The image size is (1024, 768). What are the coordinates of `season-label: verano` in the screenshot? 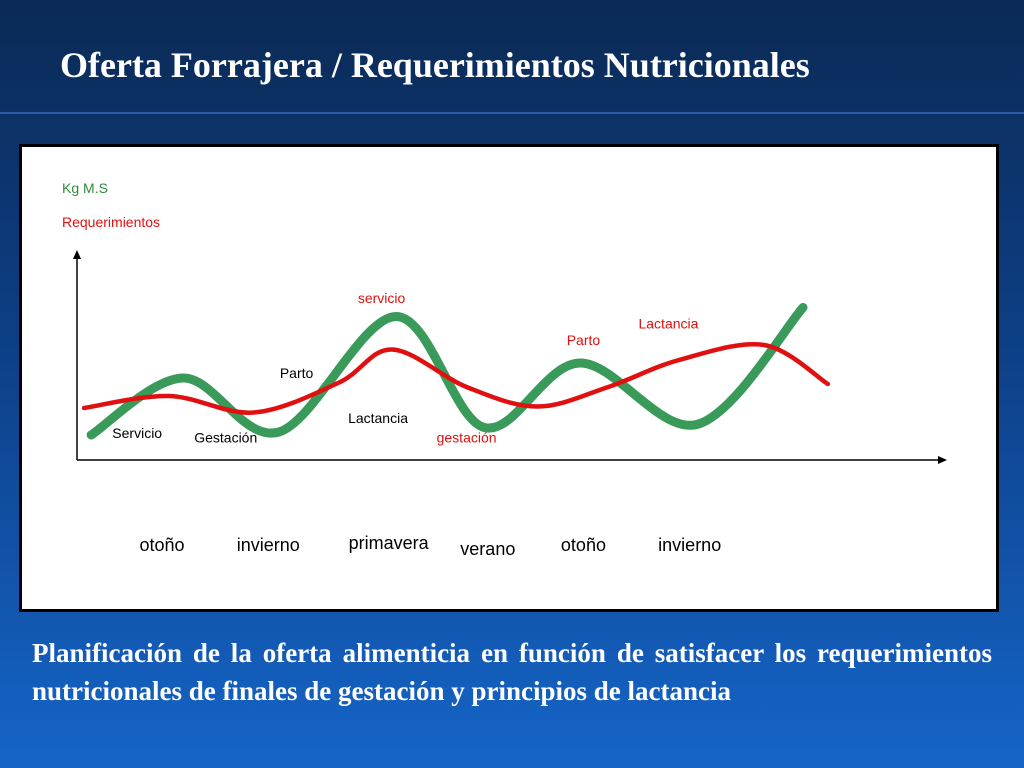 It's located at (487, 549).